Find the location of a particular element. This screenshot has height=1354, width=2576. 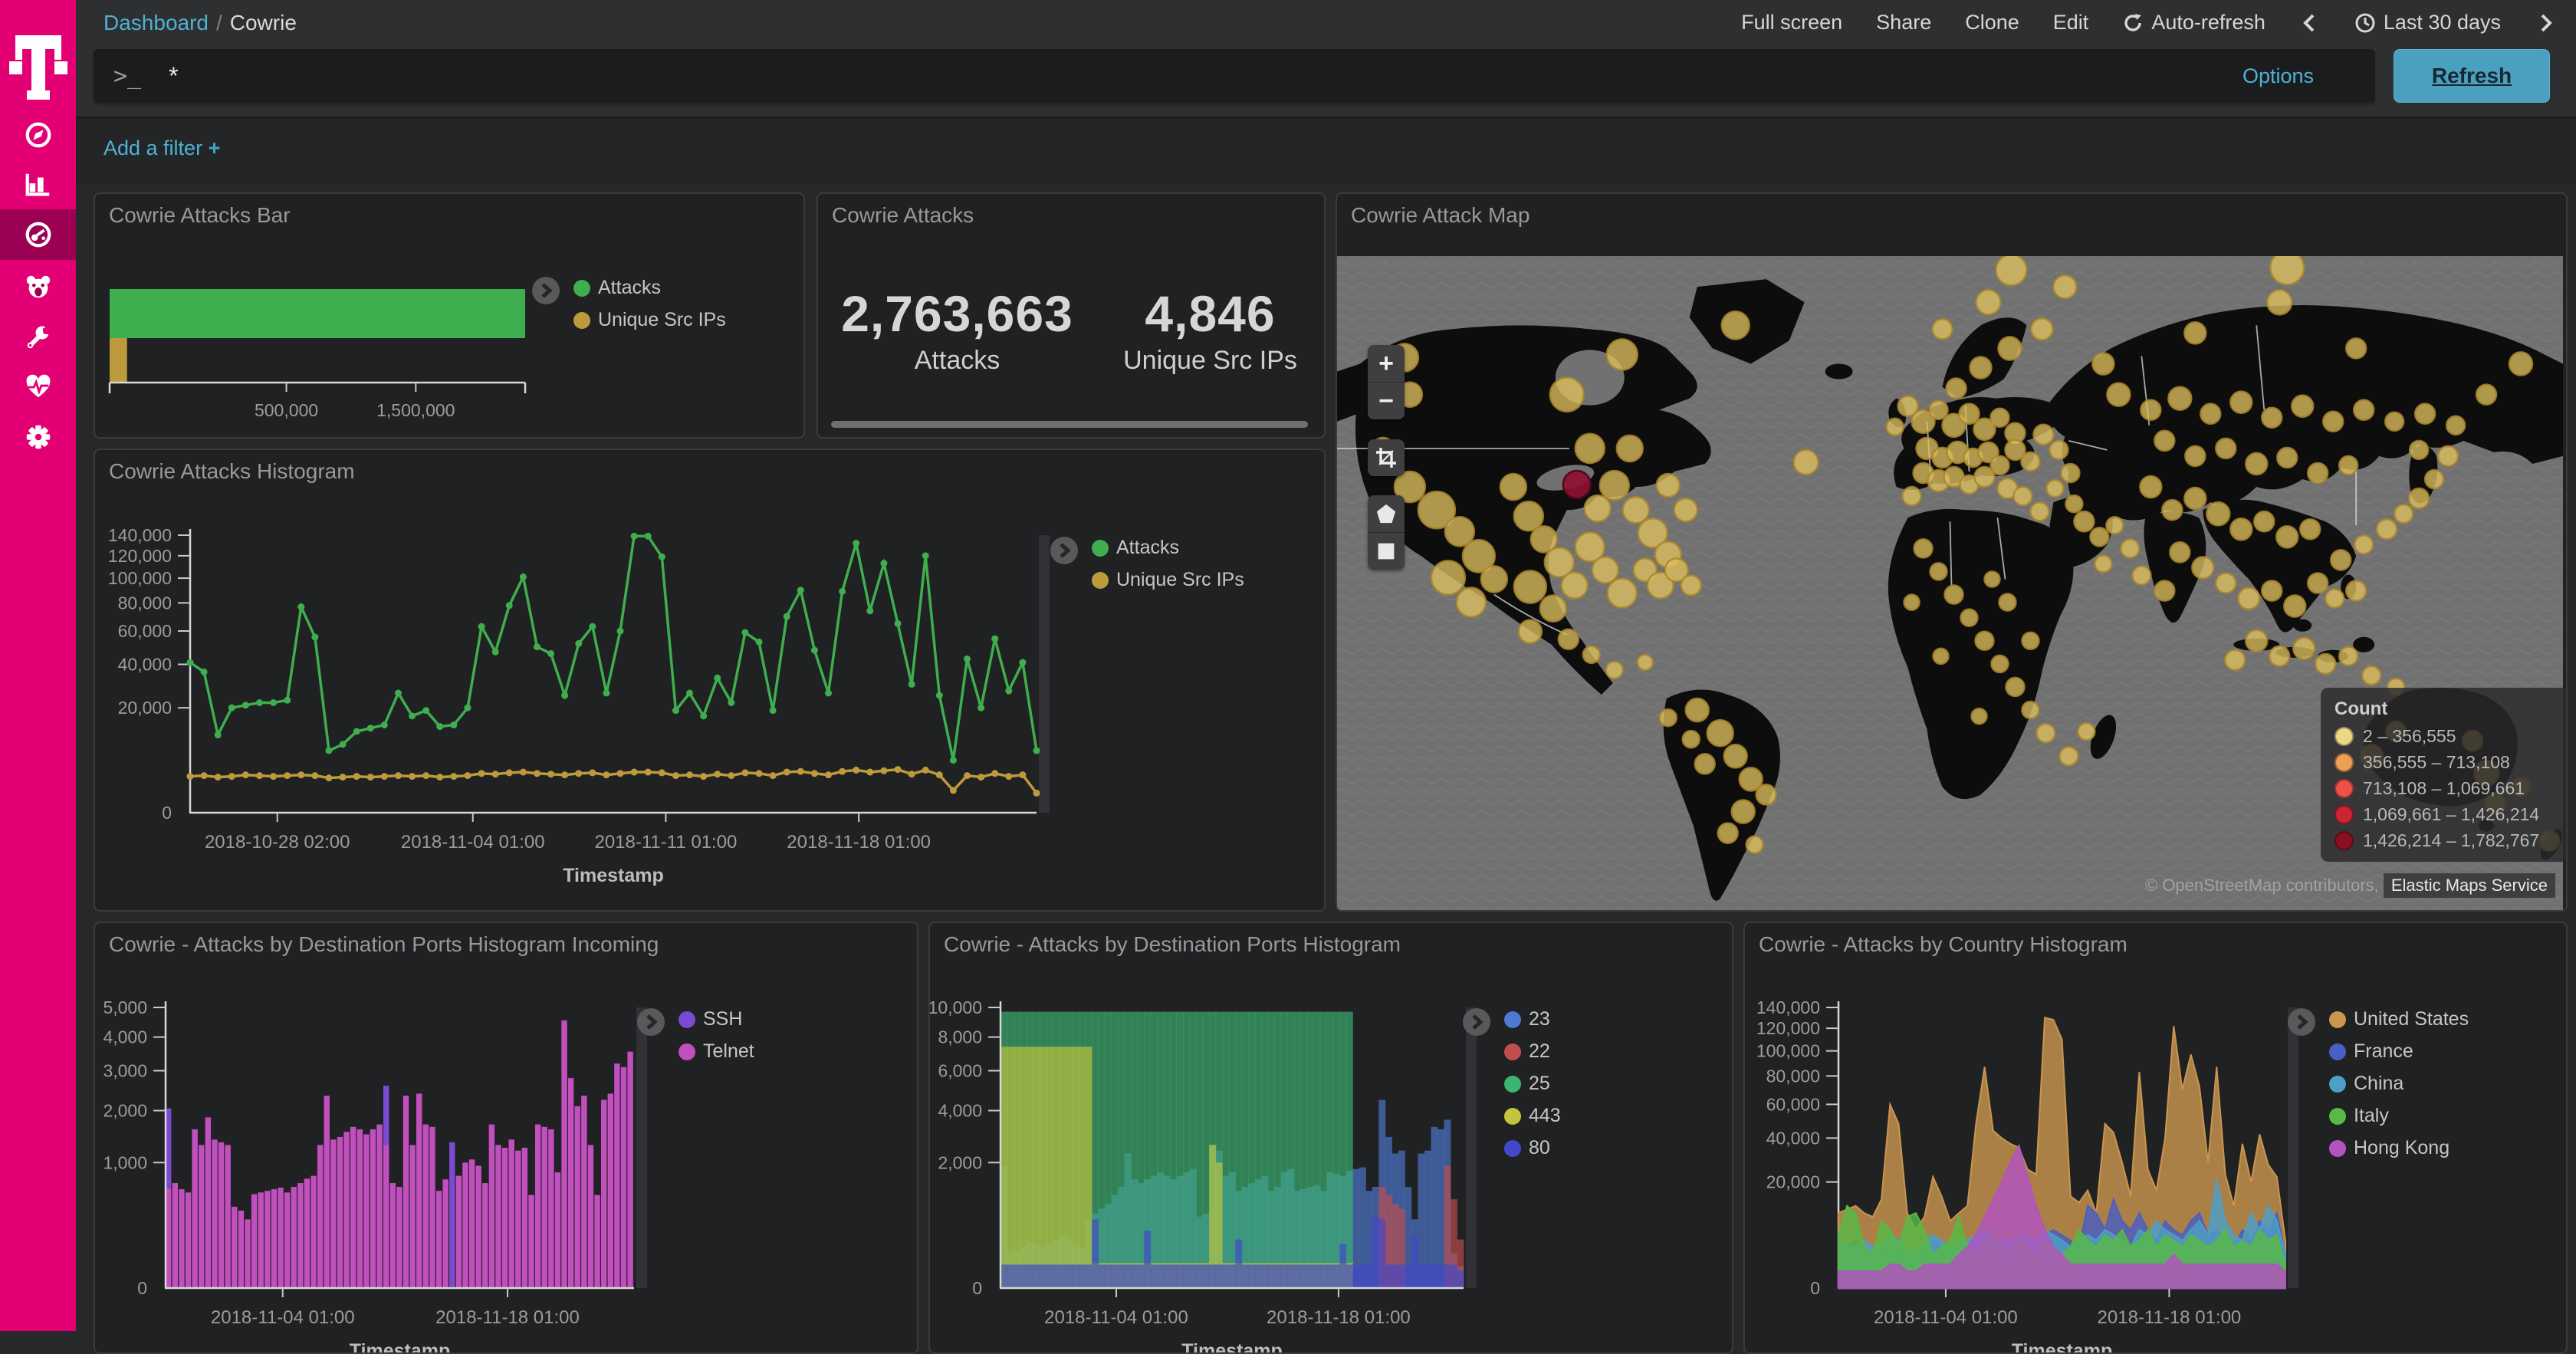

legend-item: China is located at coordinates (2399, 1084).